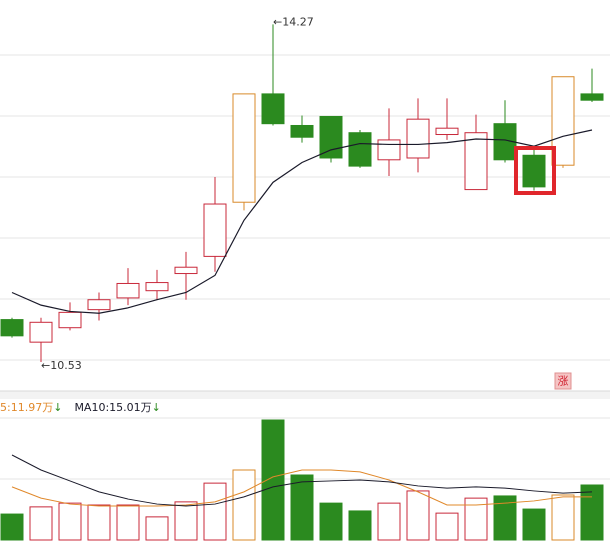  I want to click on badge-box, so click(563, 381).